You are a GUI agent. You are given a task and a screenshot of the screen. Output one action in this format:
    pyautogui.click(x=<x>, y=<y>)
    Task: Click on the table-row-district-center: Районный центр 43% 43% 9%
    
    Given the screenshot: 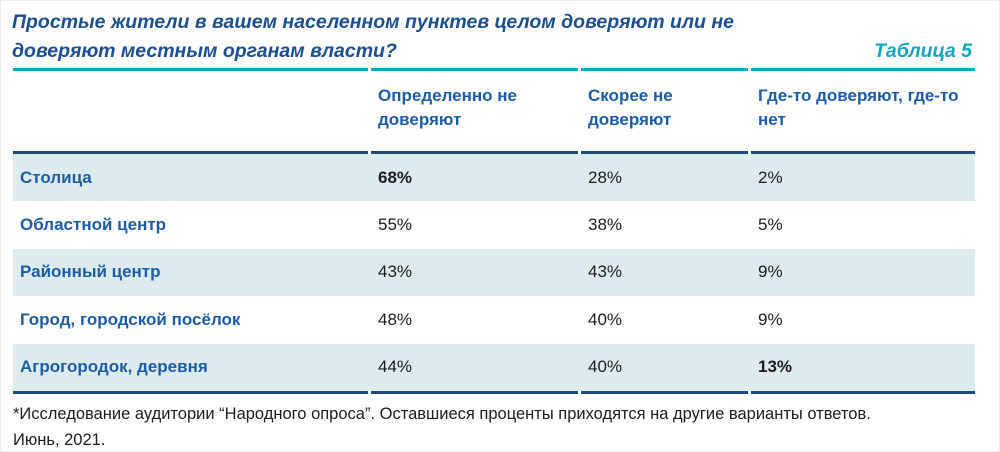 What is the action you would take?
    pyautogui.click(x=494, y=272)
    